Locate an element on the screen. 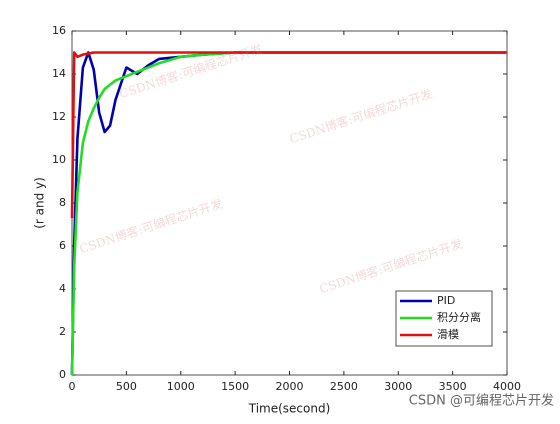 The width and height of the screenshot is (560, 424). x-tick-label: 1000 is located at coordinates (181, 386).